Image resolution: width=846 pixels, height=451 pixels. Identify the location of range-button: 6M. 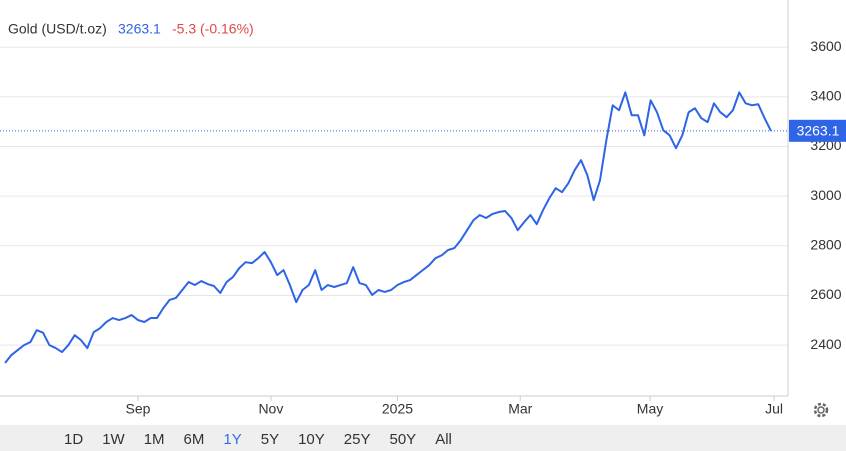
(194, 439).